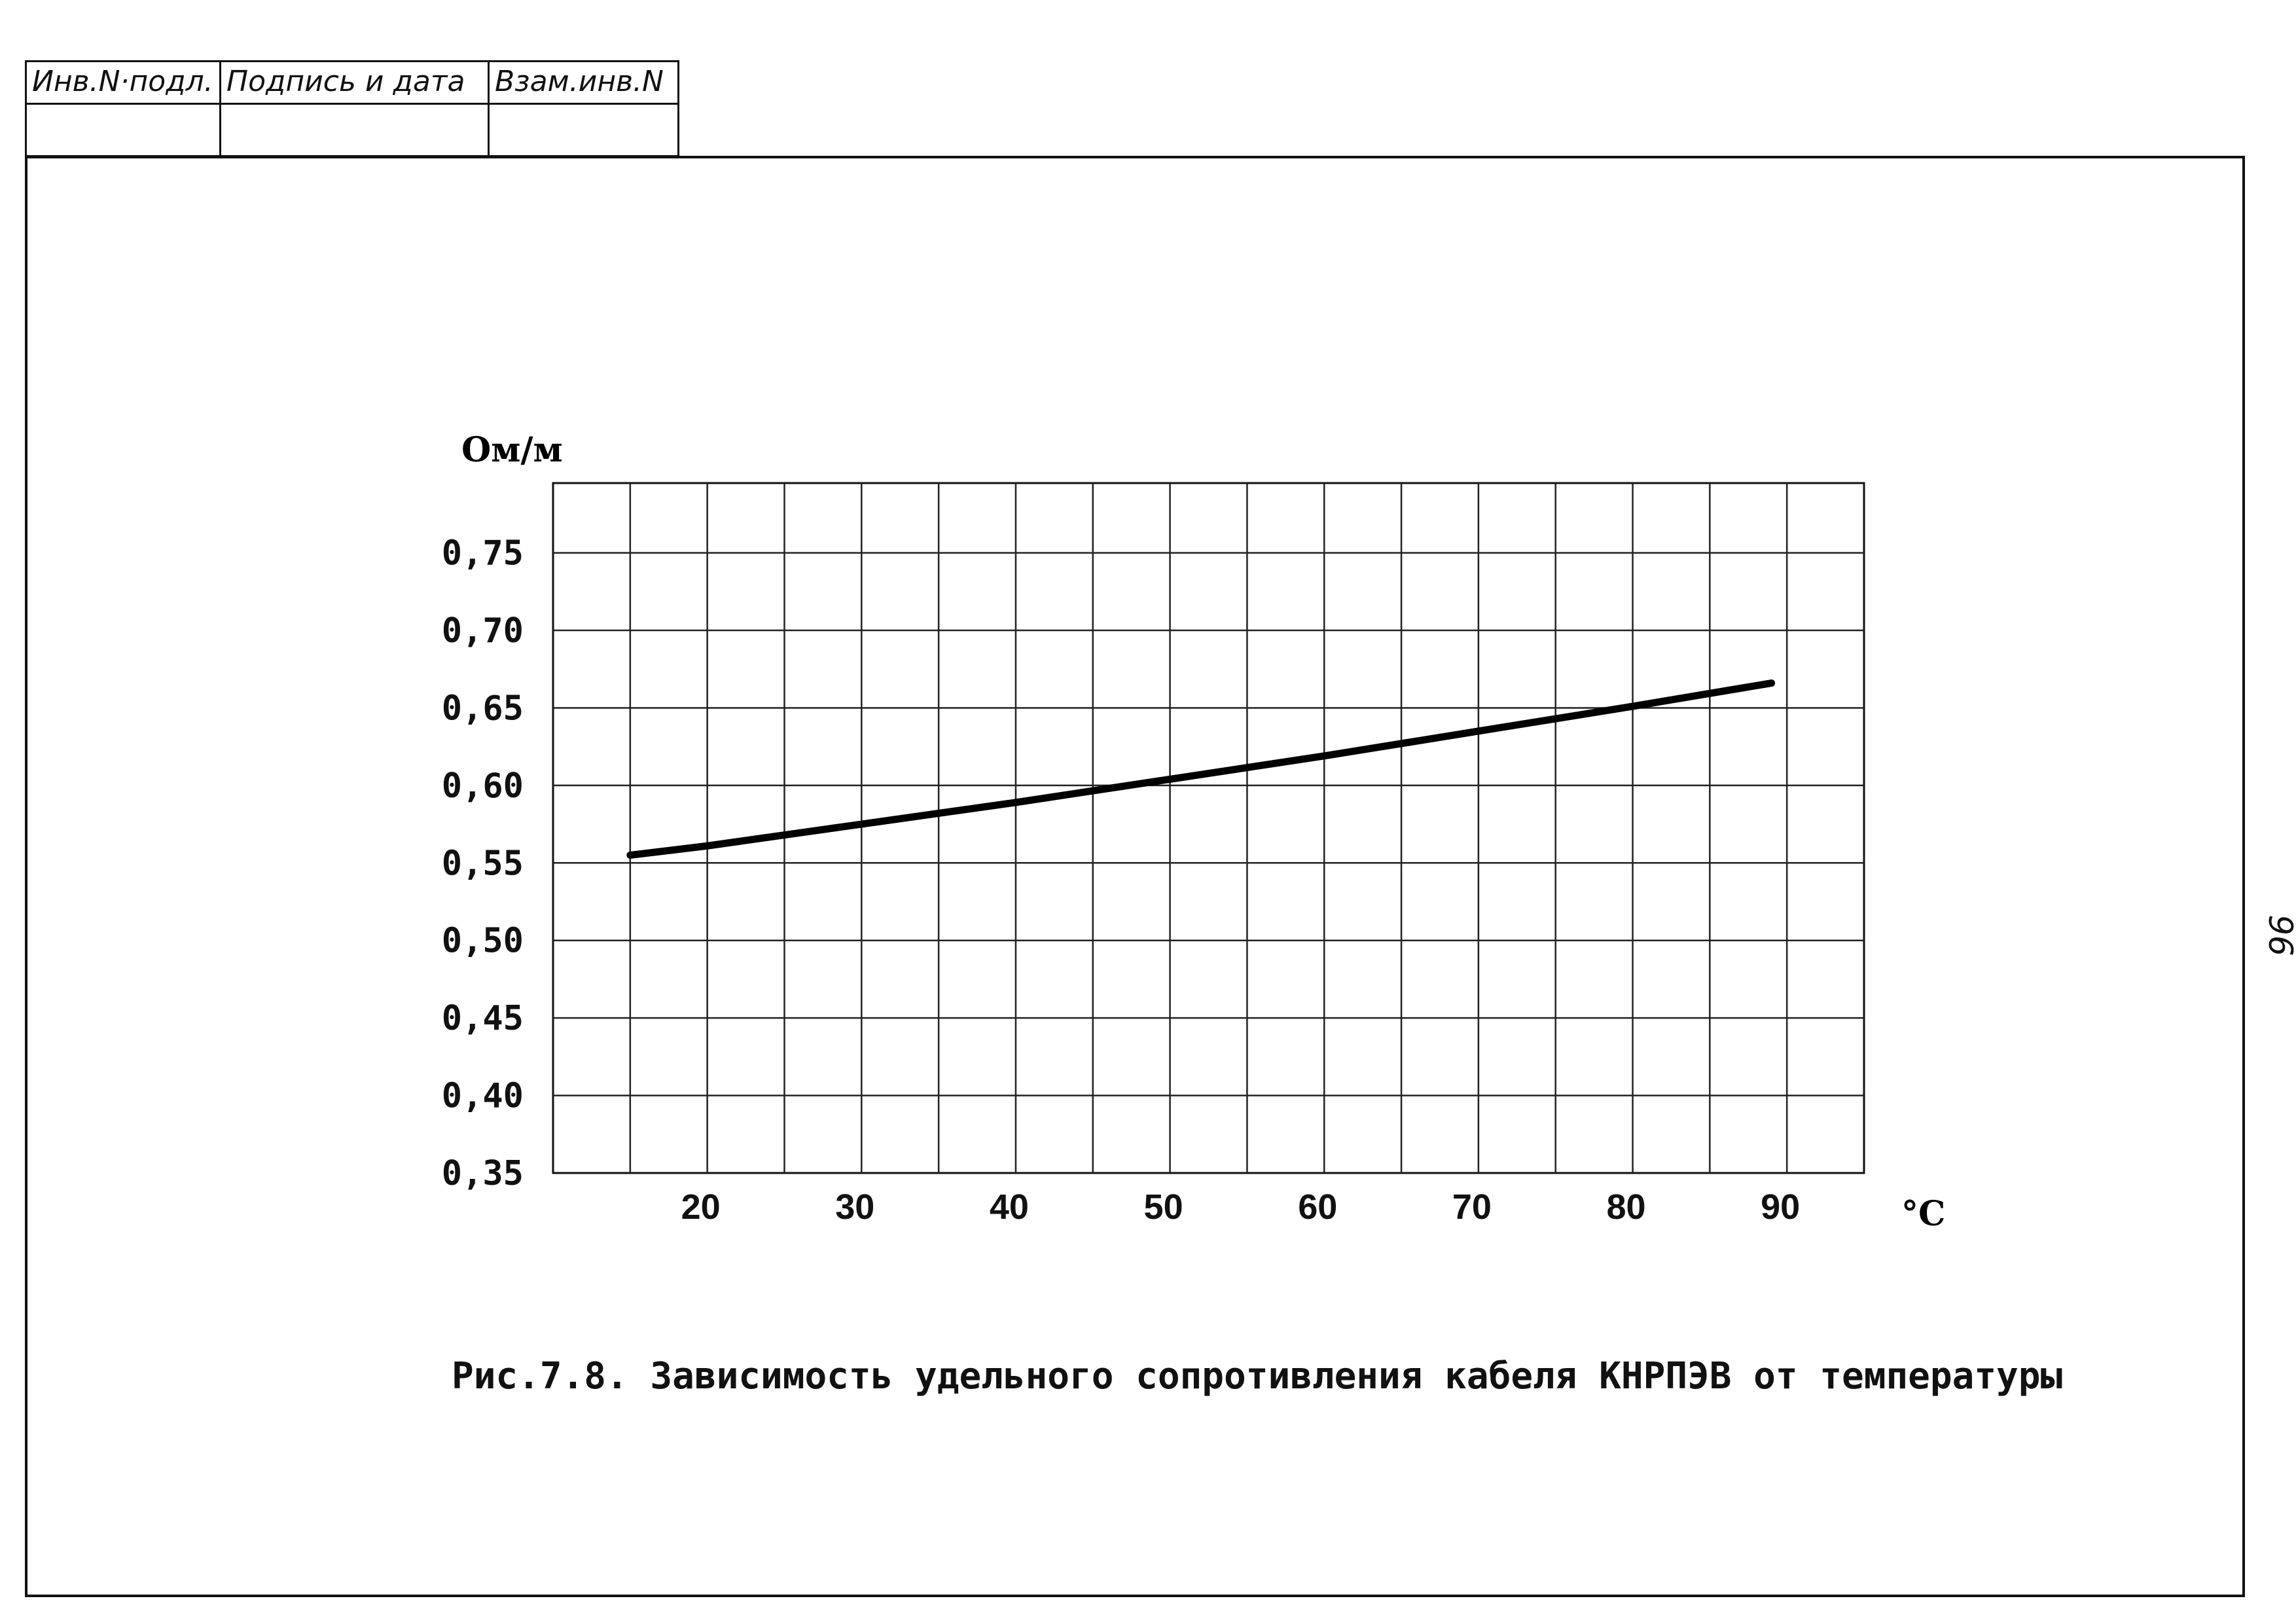  What do you see at coordinates (1625, 1207) in the screenshot?
I see `x-tick-label: 80` at bounding box center [1625, 1207].